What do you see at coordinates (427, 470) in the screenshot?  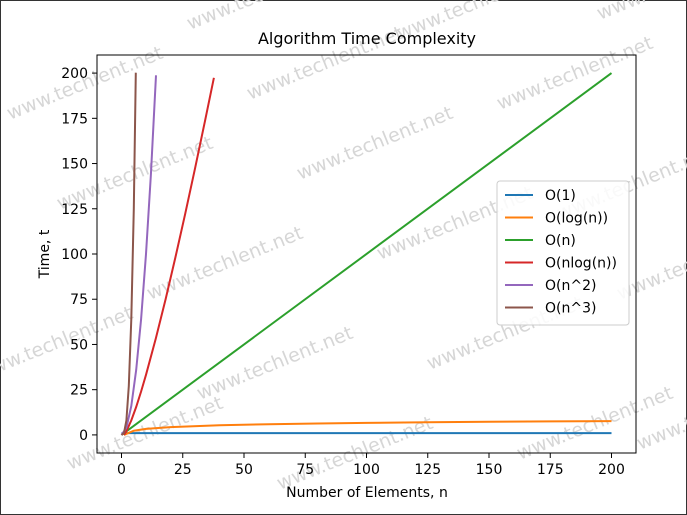 I see `x-tick-label: 125` at bounding box center [427, 470].